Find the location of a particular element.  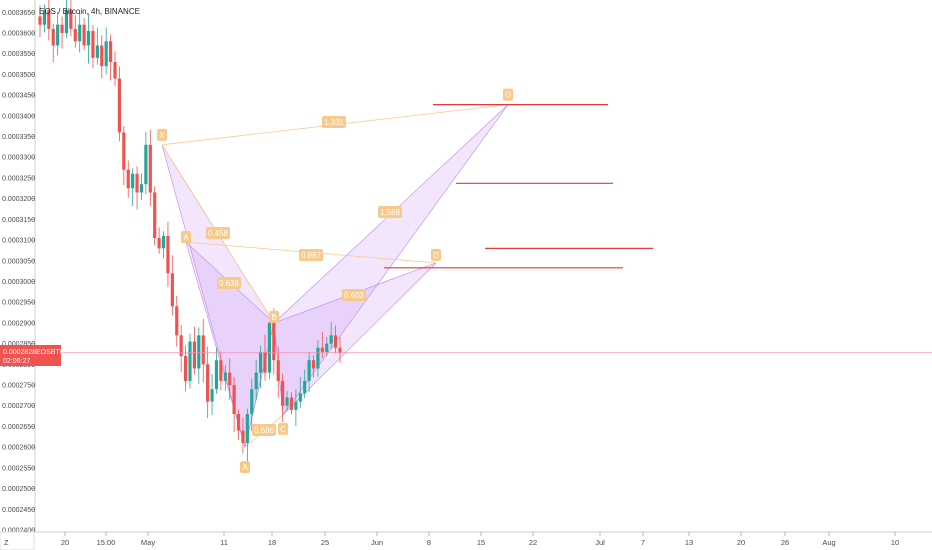

timezone-corner is located at coordinates (17, 540).